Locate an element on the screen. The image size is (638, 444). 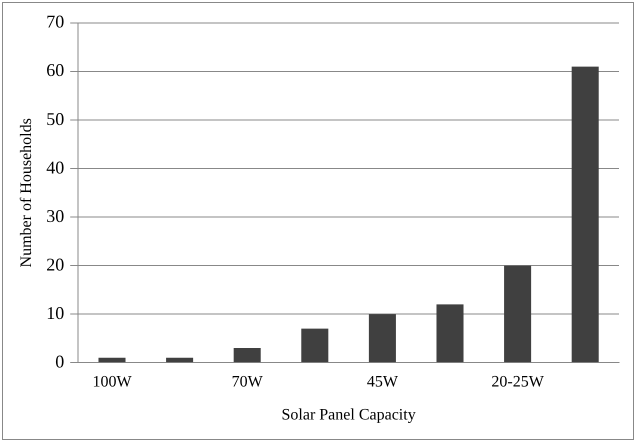
y-tick-label: 50 is located at coordinates (55, 118).